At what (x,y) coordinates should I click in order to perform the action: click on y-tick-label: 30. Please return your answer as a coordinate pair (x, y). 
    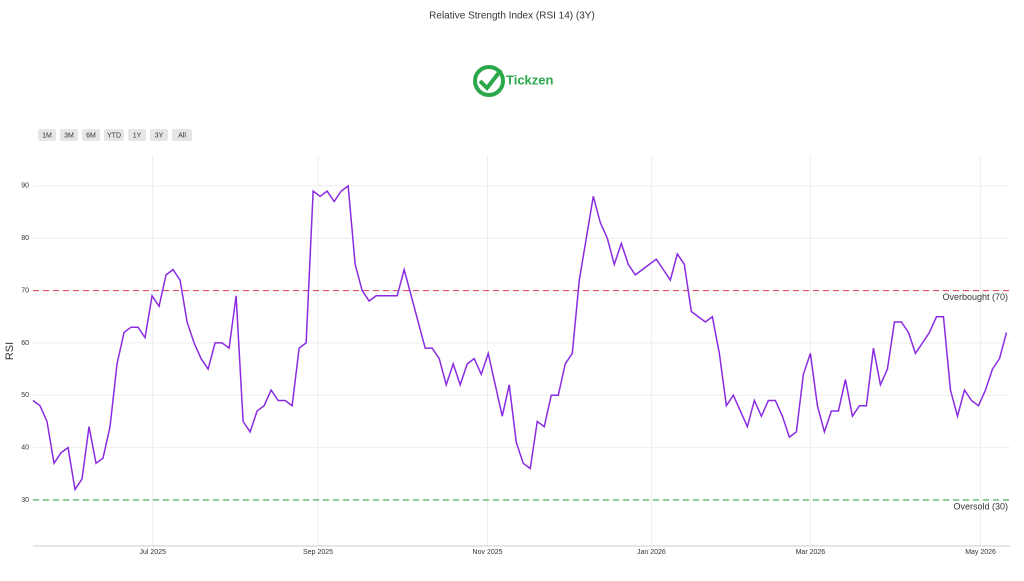
    Looking at the image, I should click on (25, 500).